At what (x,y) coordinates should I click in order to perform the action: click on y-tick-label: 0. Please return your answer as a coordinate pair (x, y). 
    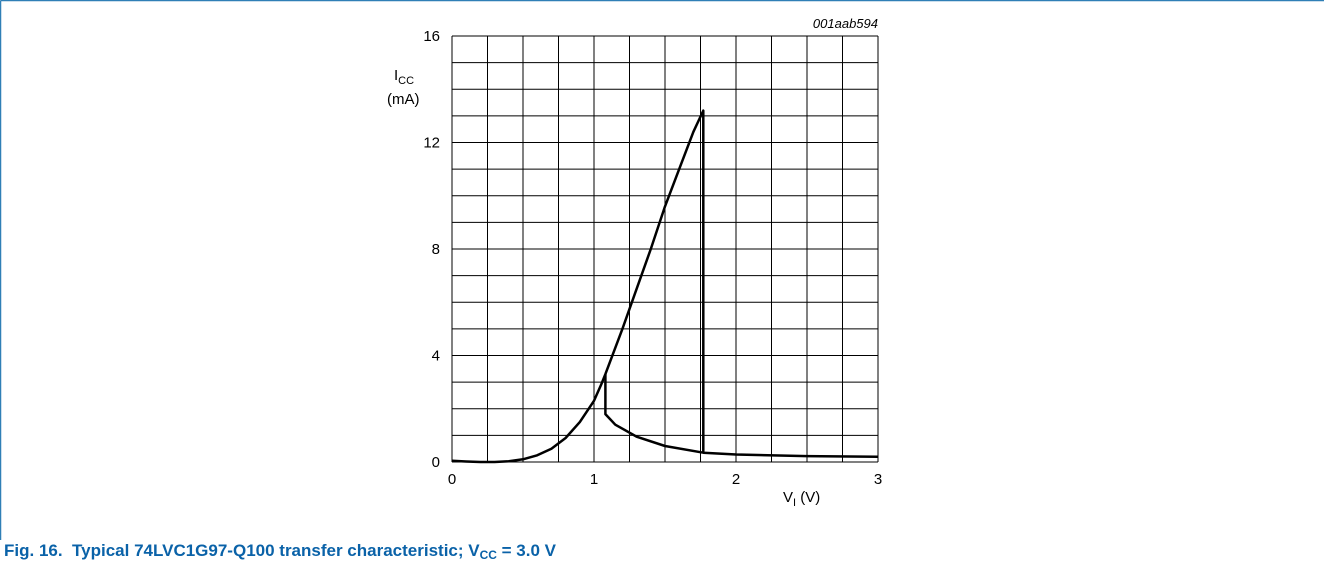
    Looking at the image, I should click on (436, 462).